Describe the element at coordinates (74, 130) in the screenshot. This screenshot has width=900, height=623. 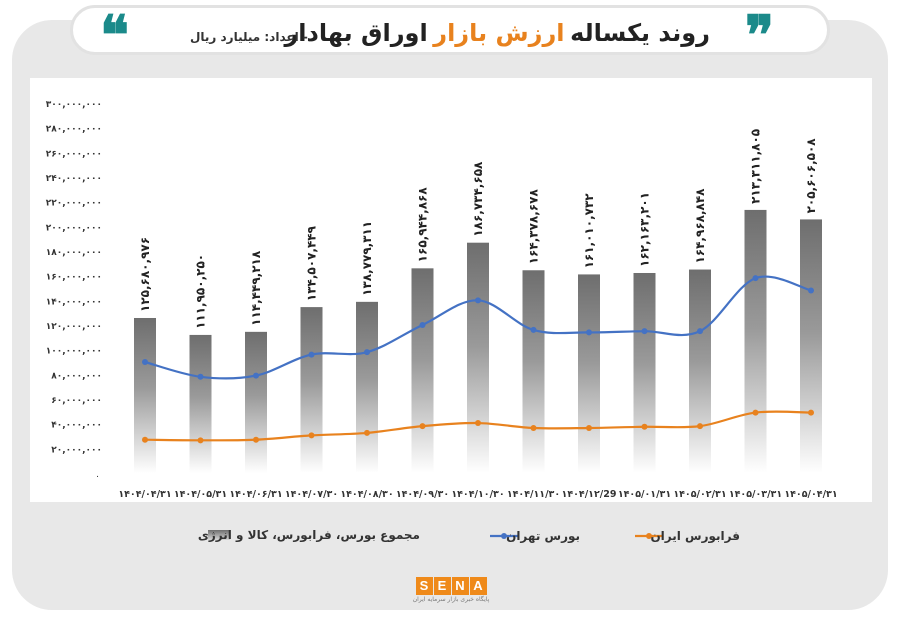
I see `y-tick-label: ۲۸۰,۰۰۰,۰۰۰` at that location.